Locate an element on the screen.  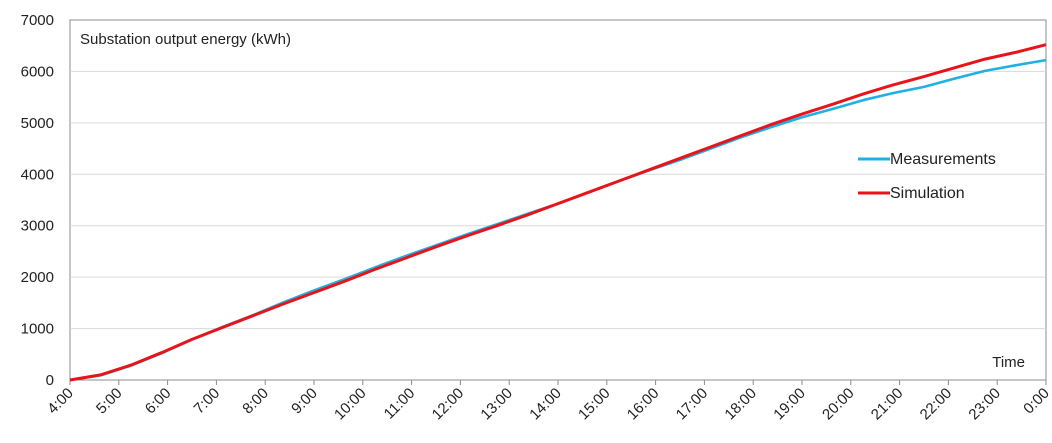
x-tick-label: 16:00 is located at coordinates (643, 404).